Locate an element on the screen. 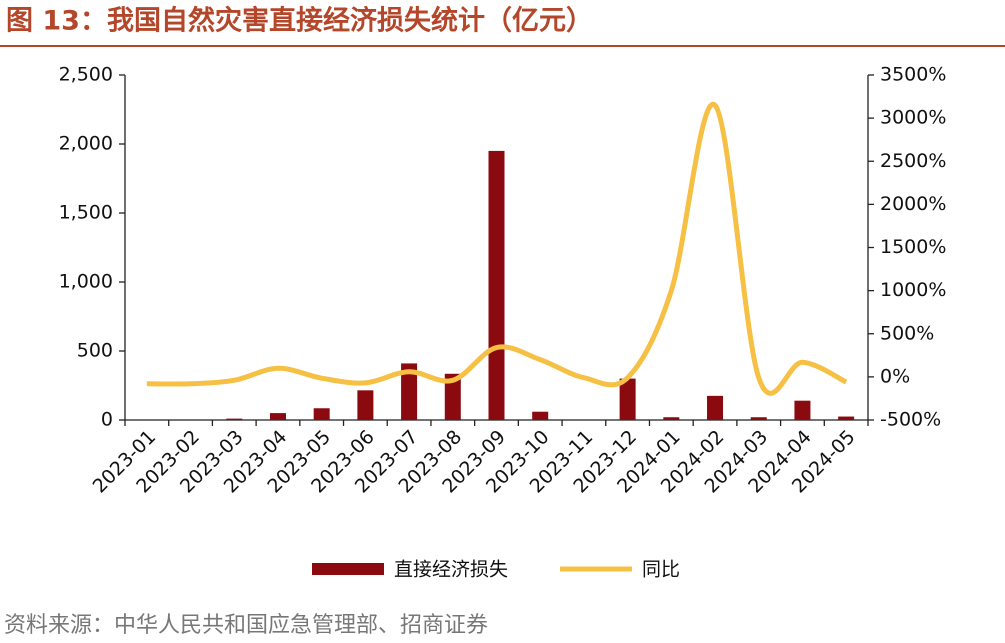 The image size is (1005, 643). y2-tick-label: 0% is located at coordinates (895, 376).